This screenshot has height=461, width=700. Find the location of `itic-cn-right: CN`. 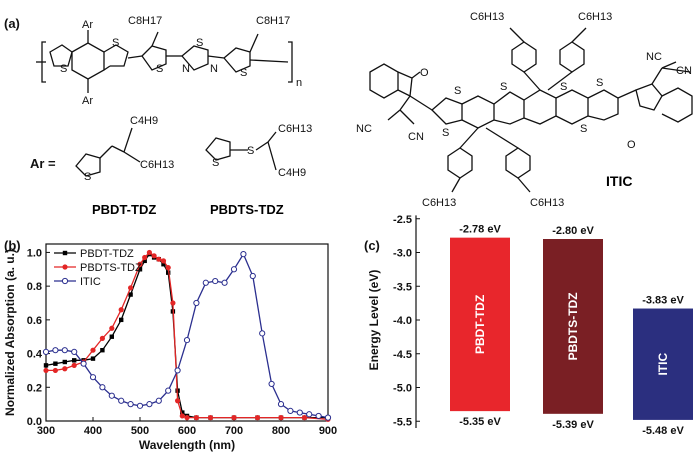

itic-cn-right: CN is located at coordinates (684, 71).